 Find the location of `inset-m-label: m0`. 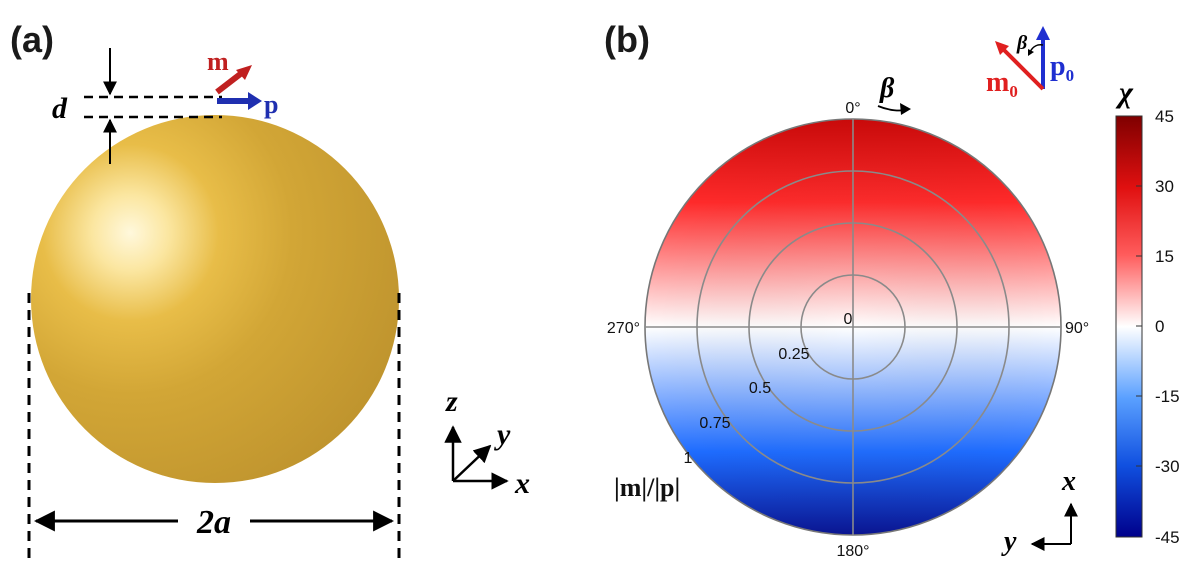

inset-m-label: m0 is located at coordinates (1002, 84).